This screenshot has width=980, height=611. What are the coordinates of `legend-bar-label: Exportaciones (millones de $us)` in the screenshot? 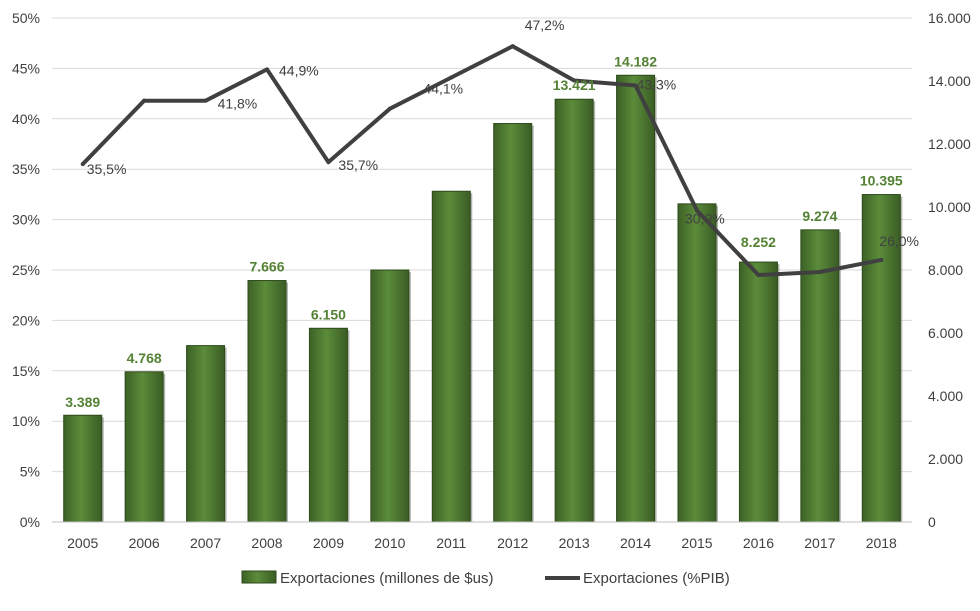 It's located at (386, 578).